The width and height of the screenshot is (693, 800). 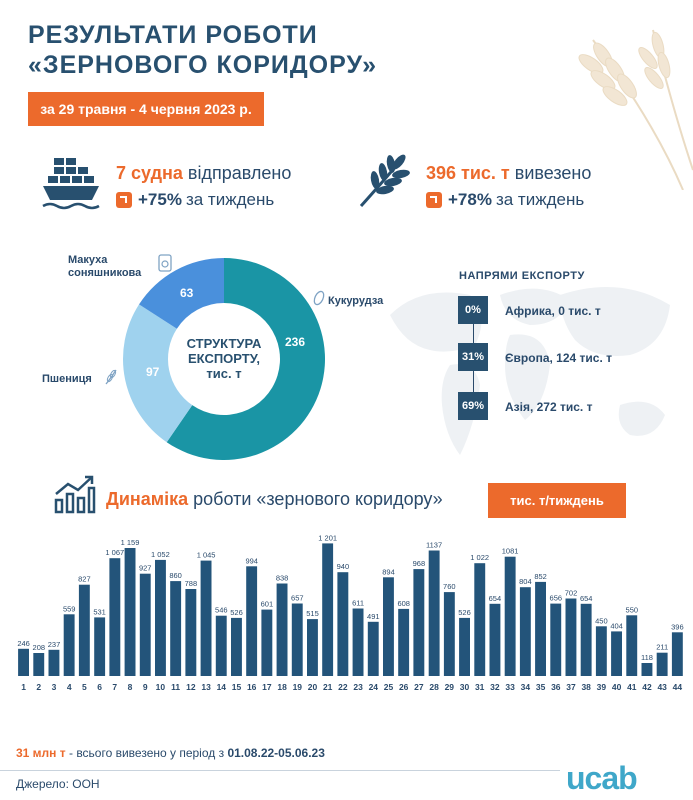 I want to click on meal-label-line-1: Макуха, so click(x=88, y=260).